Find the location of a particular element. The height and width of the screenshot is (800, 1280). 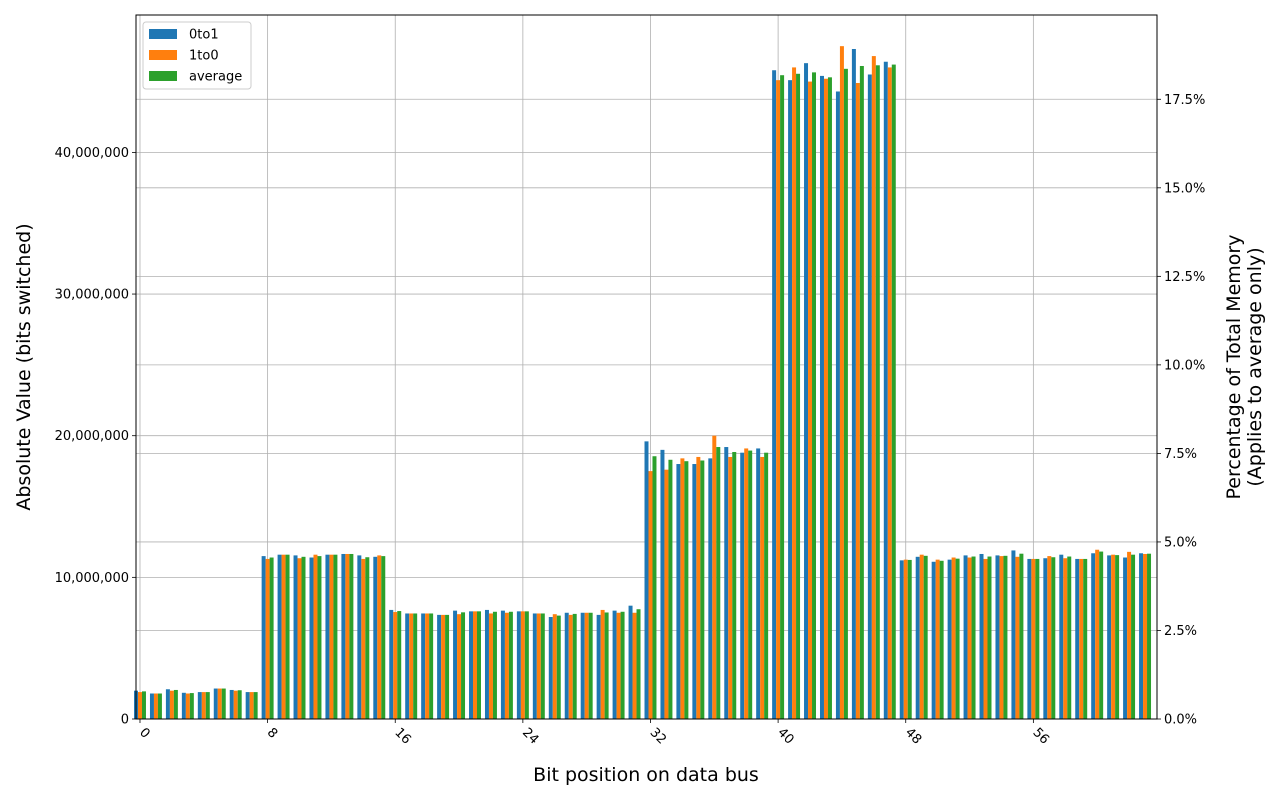

y-tick-label: 40,000,000 is located at coordinates (92, 153).